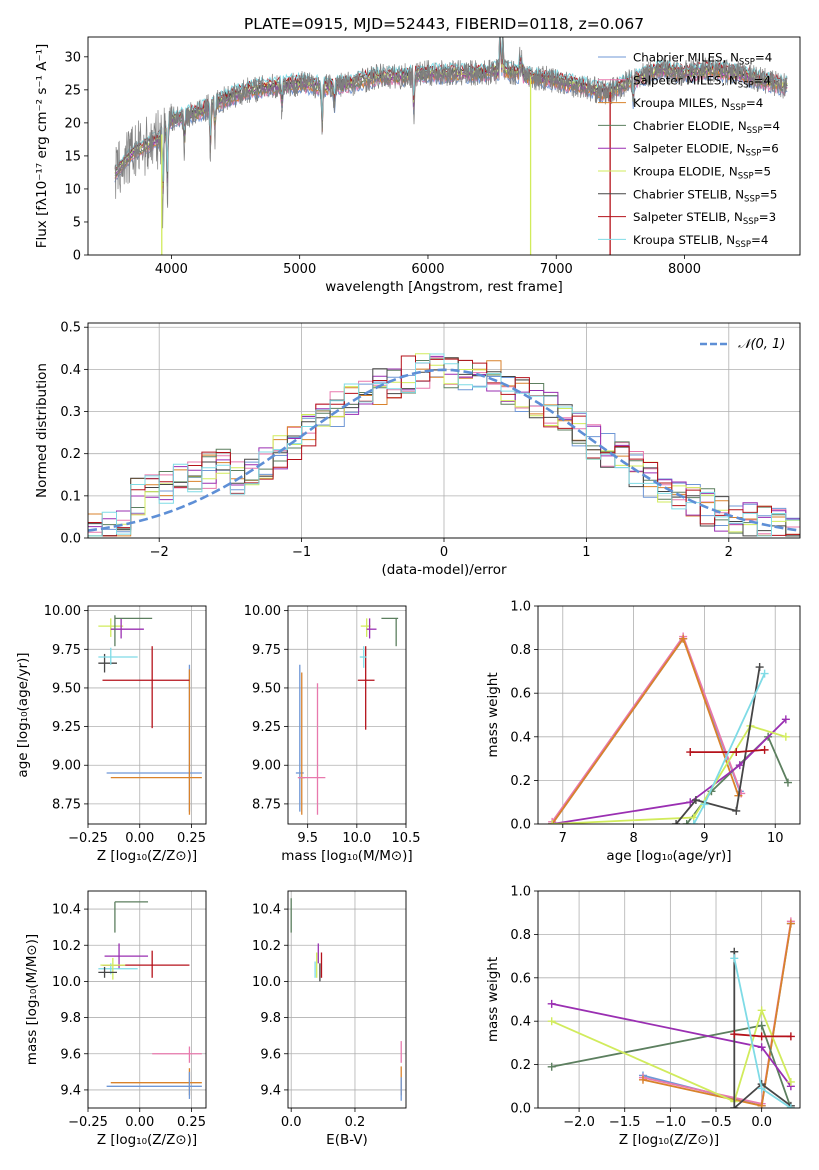  What do you see at coordinates (42, 430) in the screenshot?
I see `y-axis-label: Normed distribution` at bounding box center [42, 430].